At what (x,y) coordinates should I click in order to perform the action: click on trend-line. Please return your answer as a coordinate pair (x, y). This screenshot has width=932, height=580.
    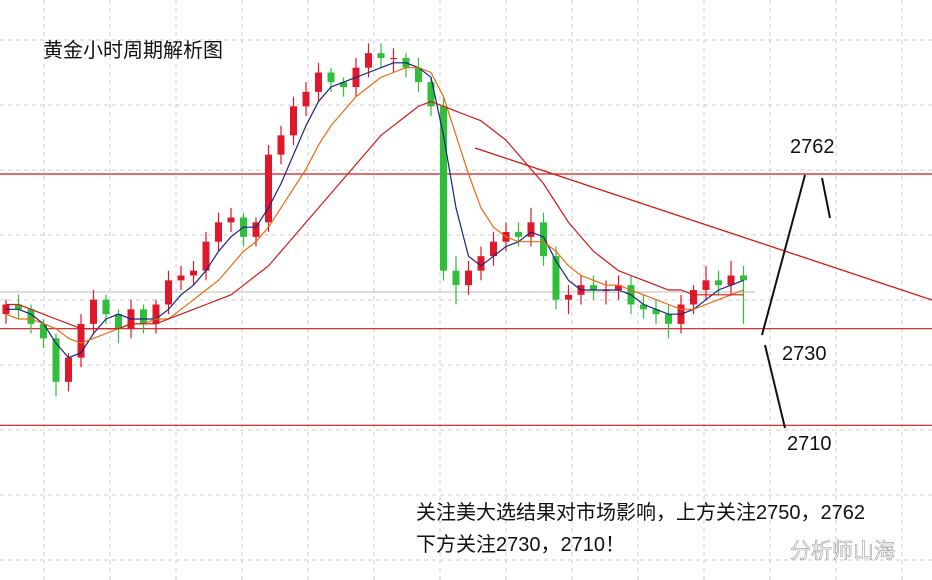
    Looking at the image, I should click on (703, 224).